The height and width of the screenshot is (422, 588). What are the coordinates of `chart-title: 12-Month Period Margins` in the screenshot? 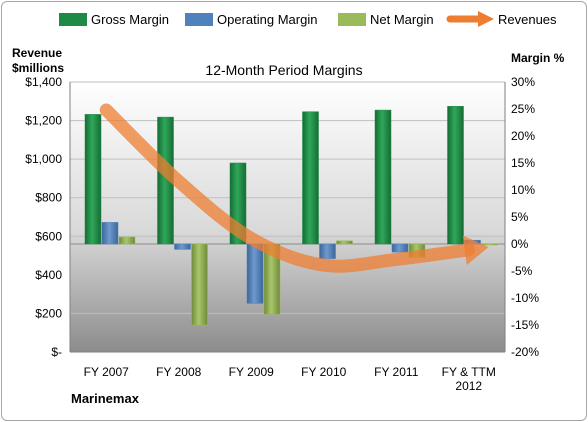 It's located at (283, 70).